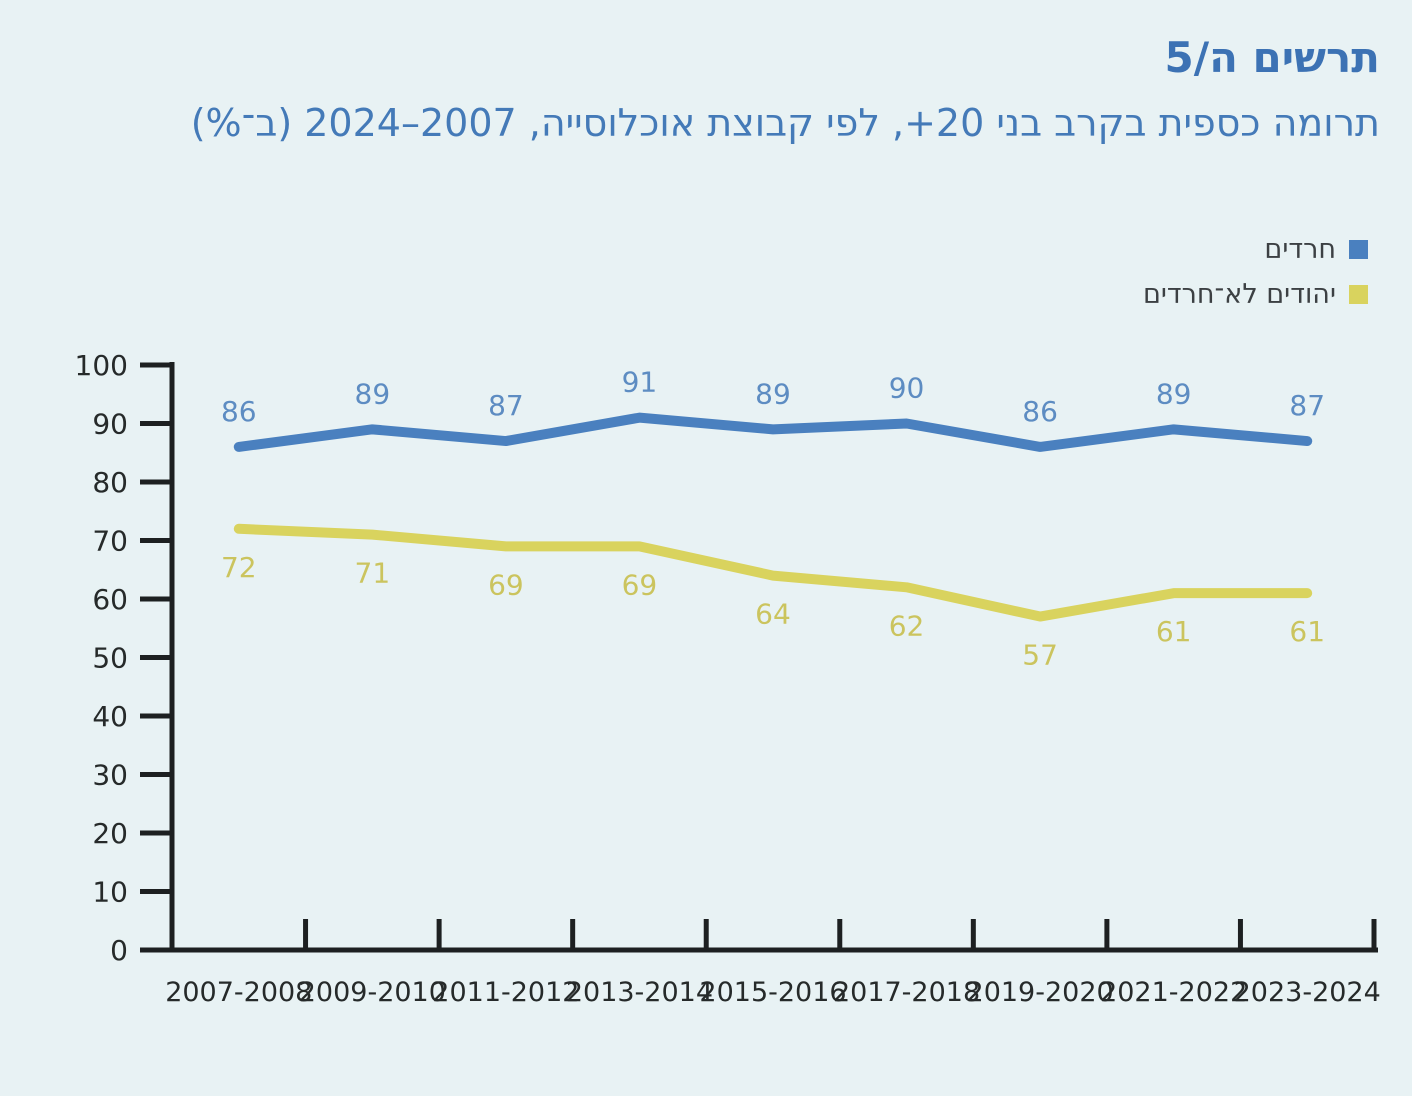 Image resolution: width=1412 pixels, height=1096 pixels. What do you see at coordinates (110, 482) in the screenshot?
I see `y-tick-label: 80` at bounding box center [110, 482].